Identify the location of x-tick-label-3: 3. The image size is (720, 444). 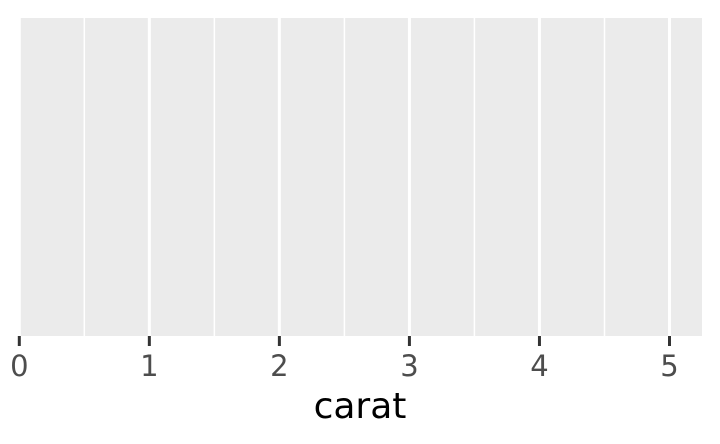
(409, 366).